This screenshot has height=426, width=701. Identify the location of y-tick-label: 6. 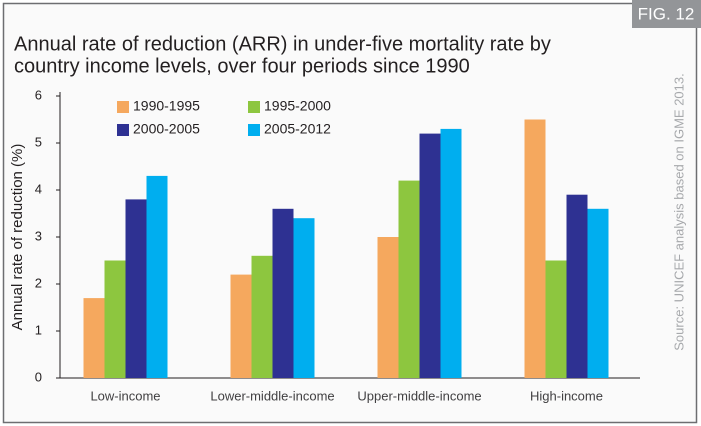
(38, 94).